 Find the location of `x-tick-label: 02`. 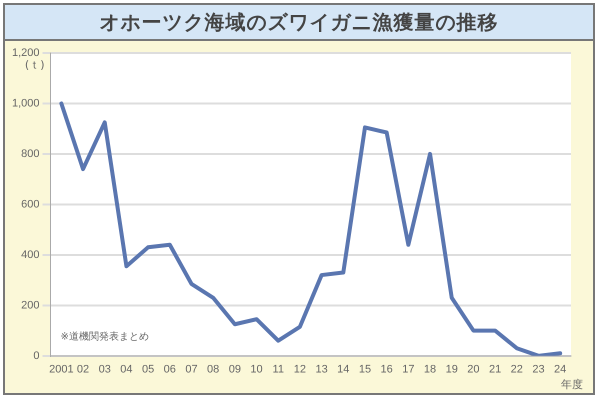

x-tick-label: 02 is located at coordinates (83, 369).